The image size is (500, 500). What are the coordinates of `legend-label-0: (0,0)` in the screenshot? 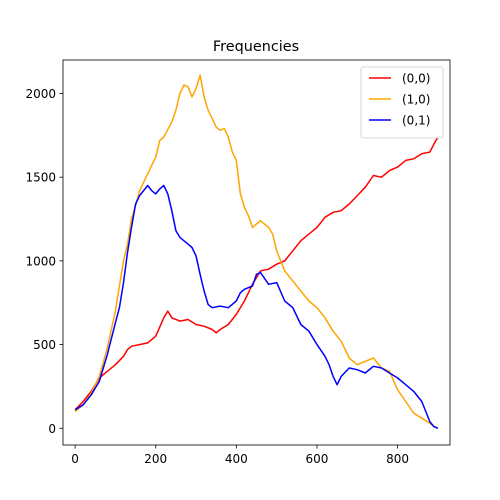 It's located at (416, 79).